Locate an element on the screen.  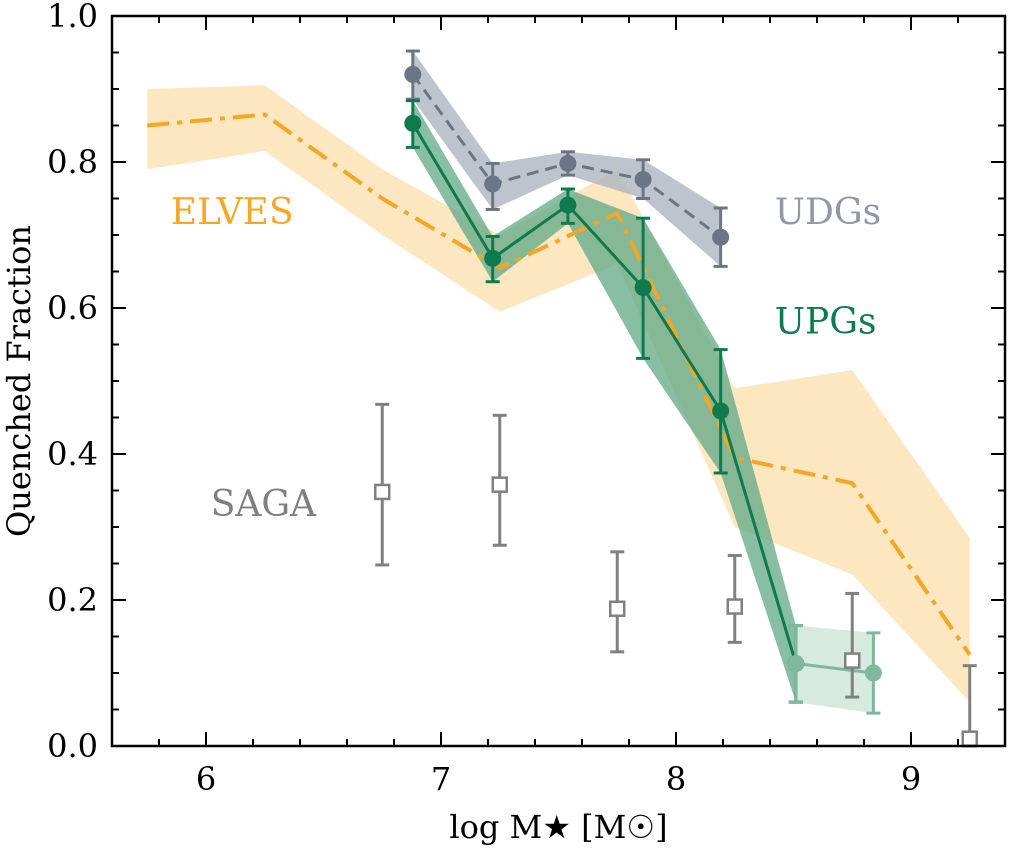
annotation-elves: ELVES is located at coordinates (232, 212).